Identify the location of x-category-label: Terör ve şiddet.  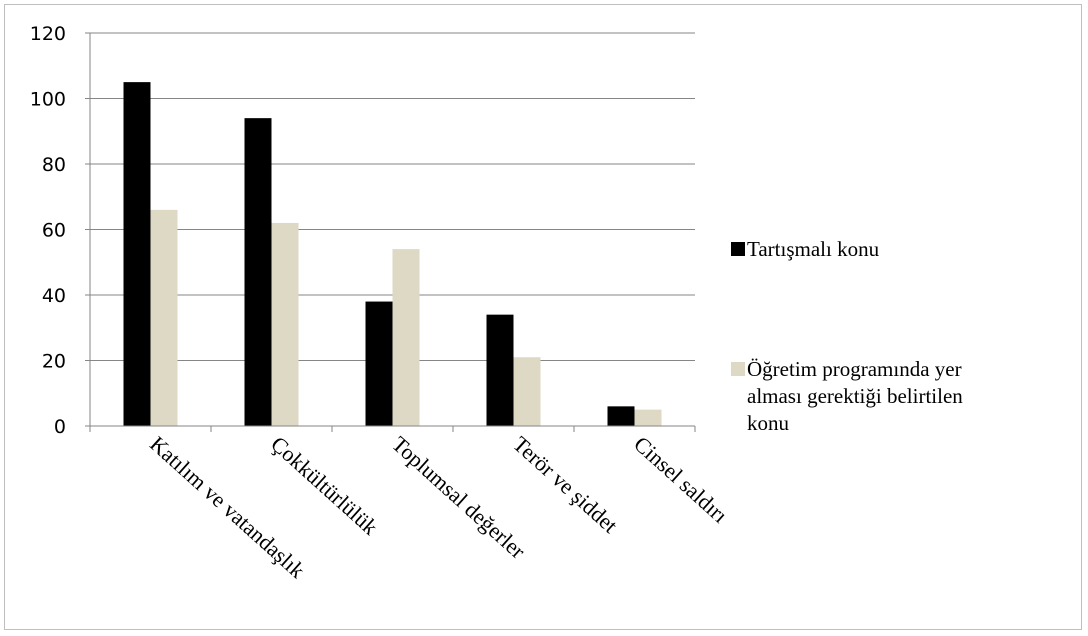
(565, 484).